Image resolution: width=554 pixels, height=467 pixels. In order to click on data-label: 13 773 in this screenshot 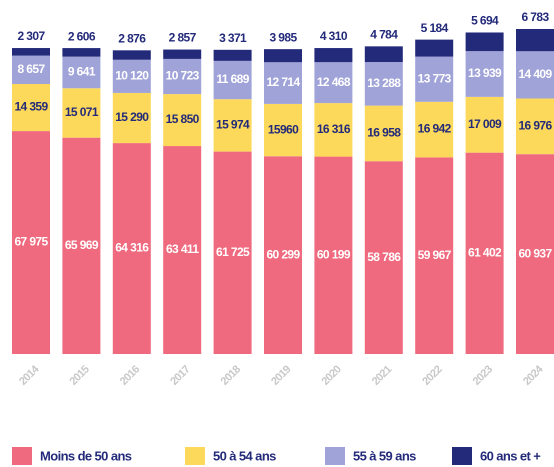, I will do `click(435, 78)`.